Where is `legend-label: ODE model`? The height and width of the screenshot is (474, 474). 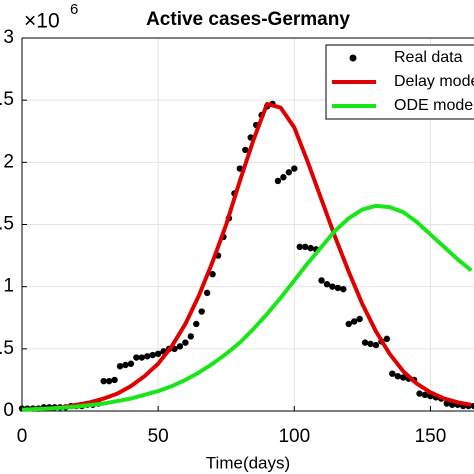
legend-label: ODE model is located at coordinates (434, 105).